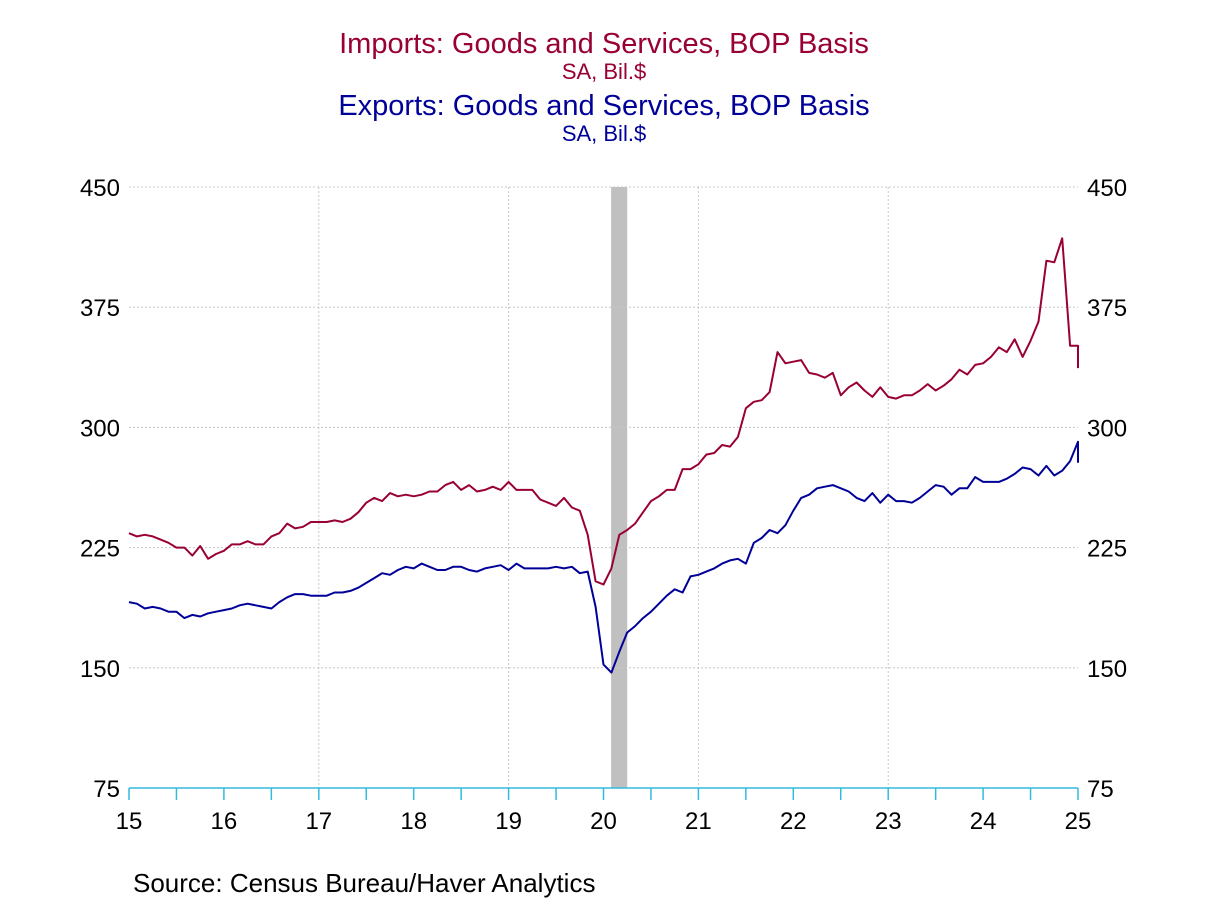  What do you see at coordinates (793, 821) in the screenshot?
I see `x-tick-label: 22` at bounding box center [793, 821].